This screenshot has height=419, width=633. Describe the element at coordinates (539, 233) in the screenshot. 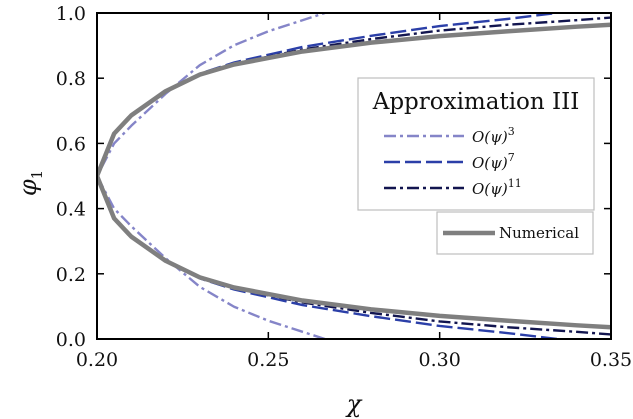

I see `legend-label-4: Numerical` at that location.